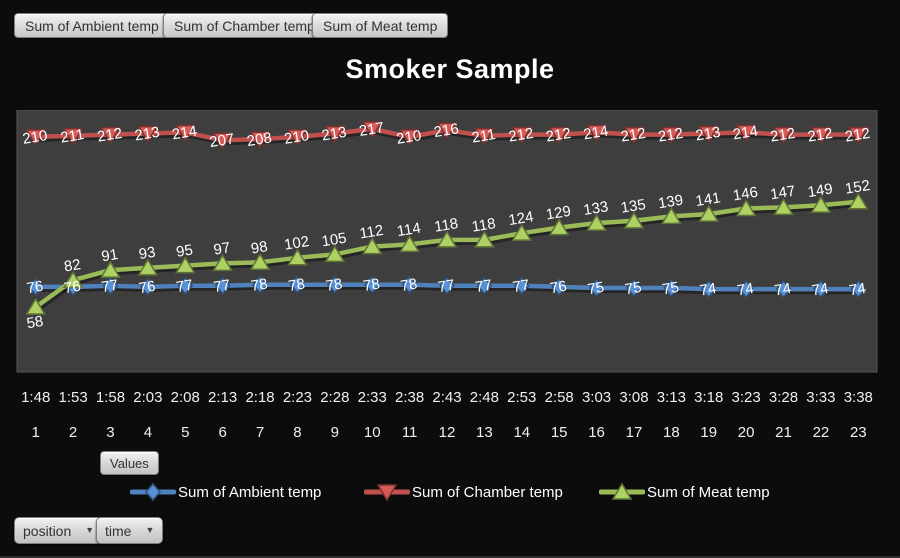 The image size is (900, 558). What do you see at coordinates (670, 202) in the screenshot?
I see `data-label: 139` at bounding box center [670, 202].